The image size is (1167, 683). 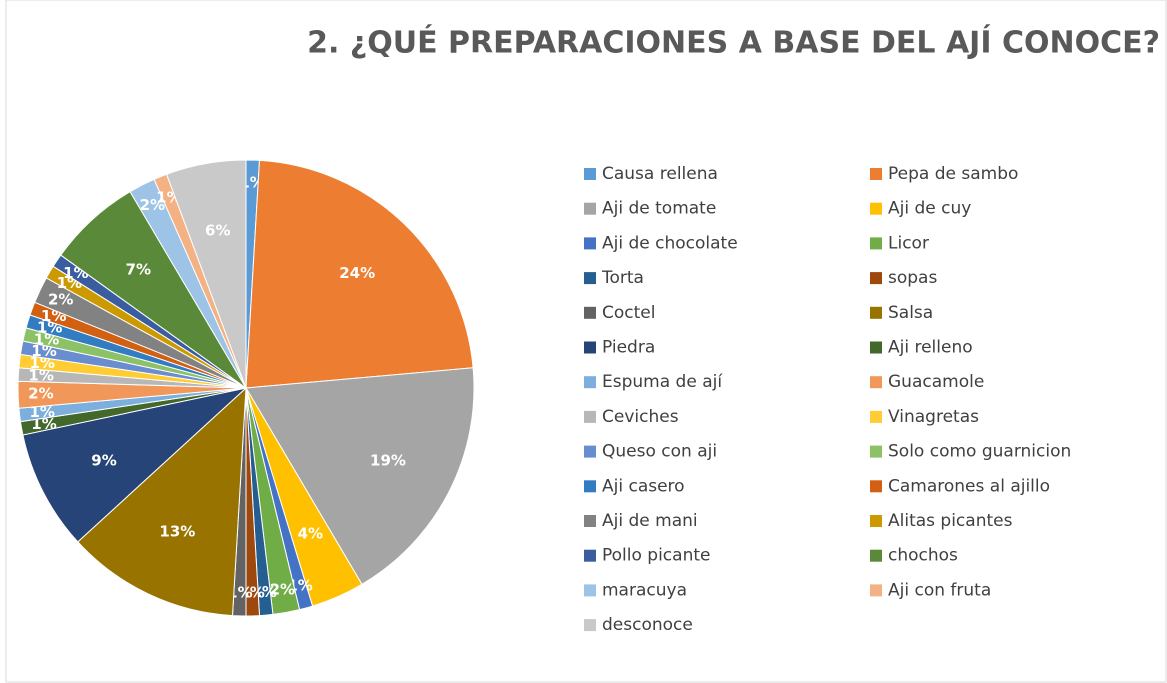 What do you see at coordinates (979, 452) in the screenshot?
I see `legend-label: Solo como guarnicion` at bounding box center [979, 452].